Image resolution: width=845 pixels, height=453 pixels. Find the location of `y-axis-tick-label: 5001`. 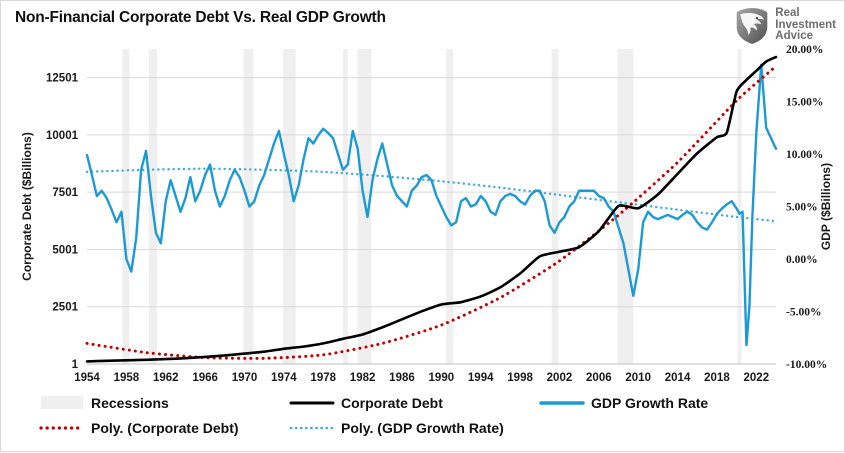

y-axis-tick-label: 5001 is located at coordinates (65, 250).